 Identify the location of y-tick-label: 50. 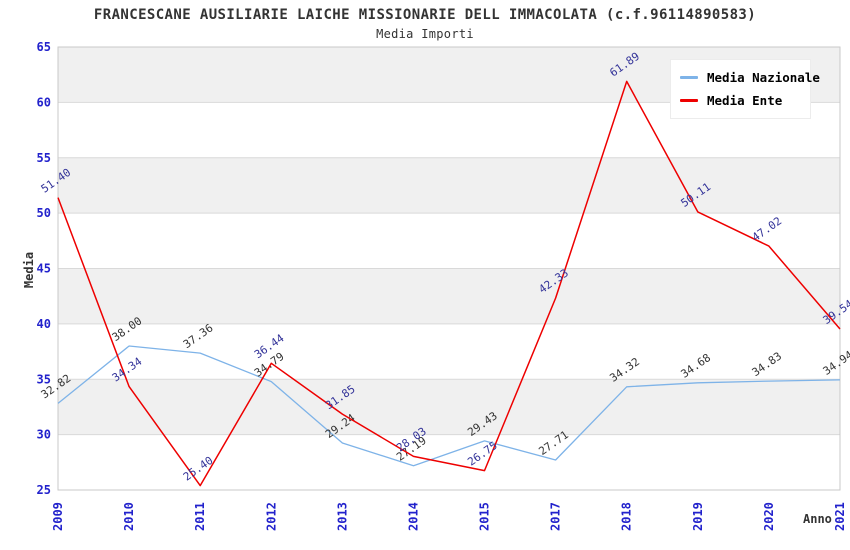
(44, 213).